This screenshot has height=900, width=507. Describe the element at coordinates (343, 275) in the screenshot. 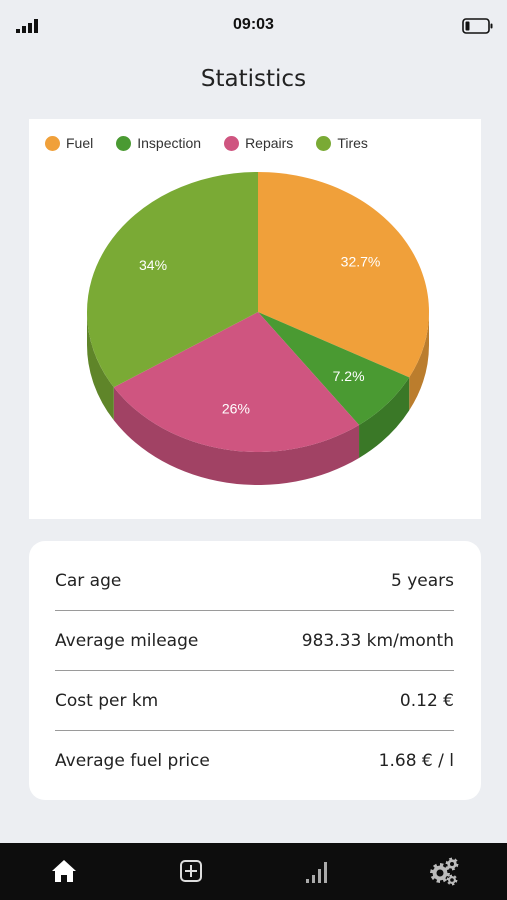

I see `pie-slice-fuel` at that location.